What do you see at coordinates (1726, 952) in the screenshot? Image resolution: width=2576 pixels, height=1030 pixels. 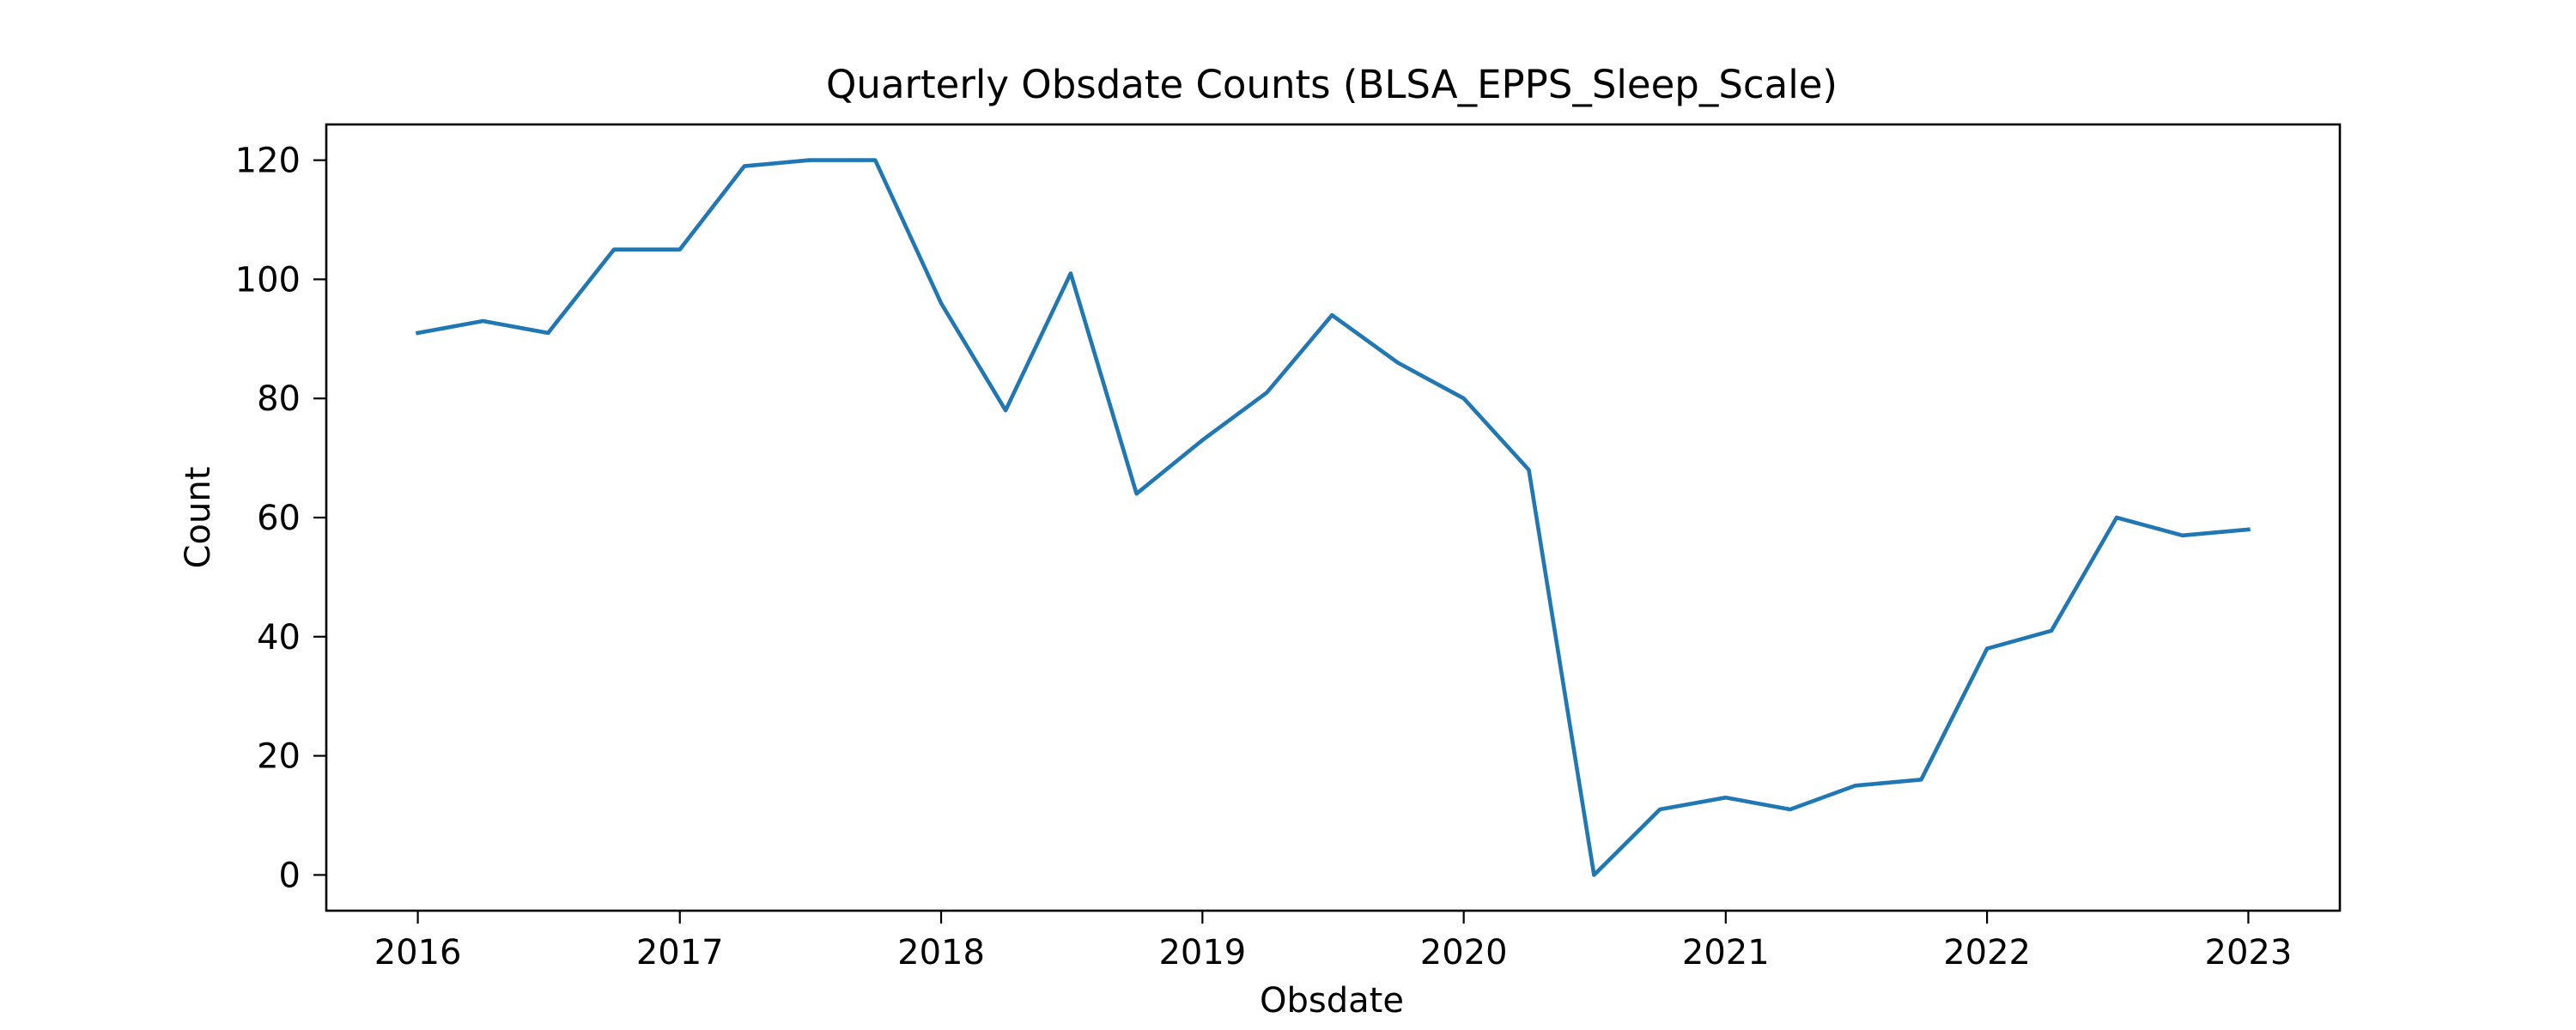 I see `x-tick-label: 2021` at bounding box center [1726, 952].